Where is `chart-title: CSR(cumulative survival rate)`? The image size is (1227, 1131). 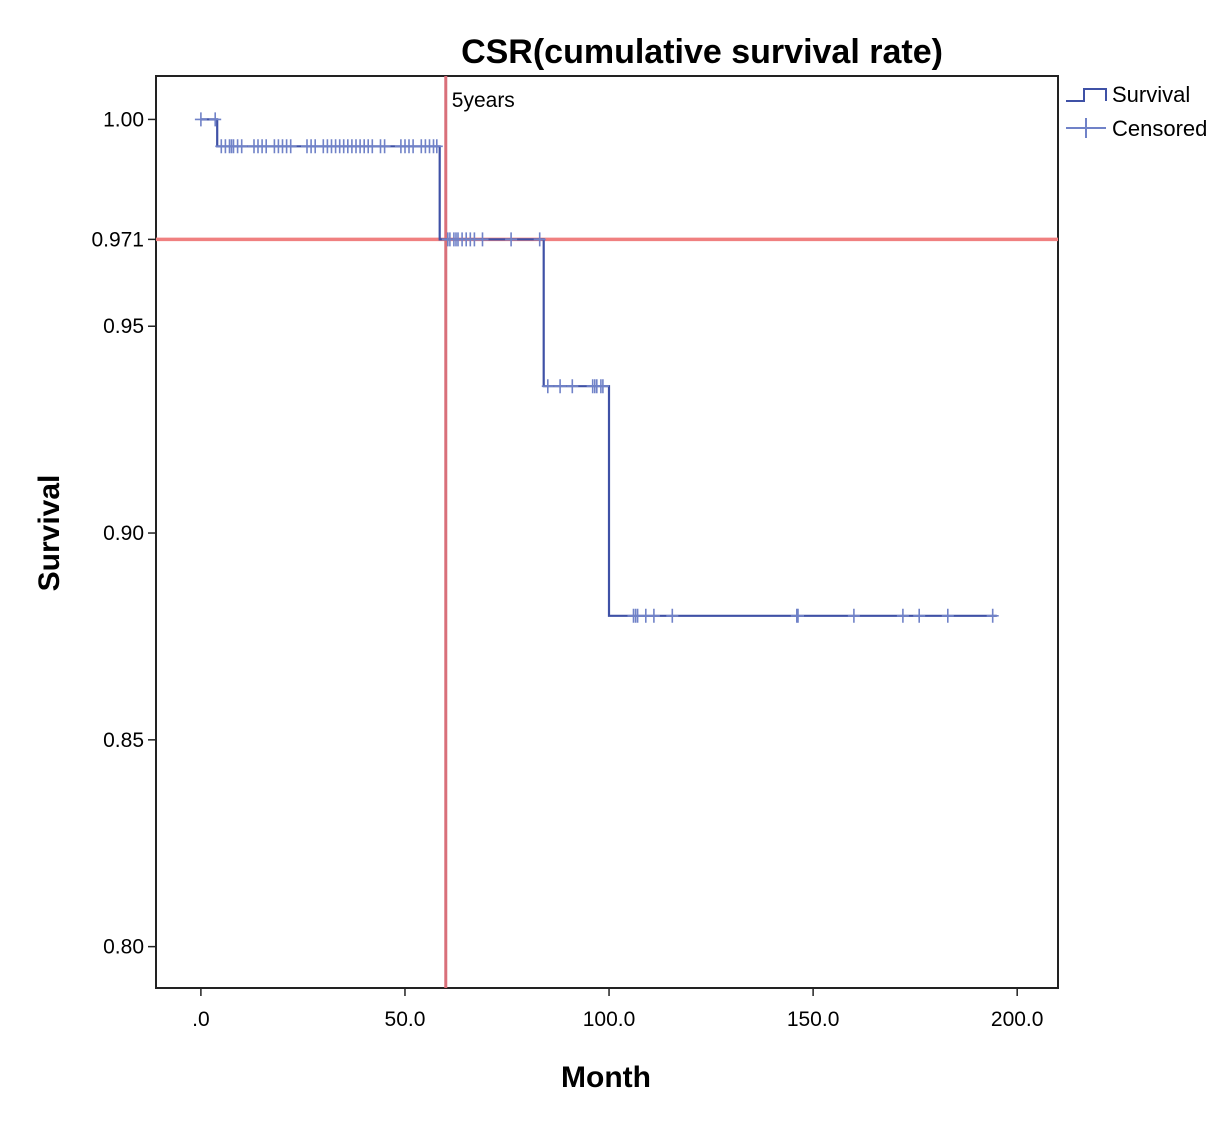
chart-title: CSR(cumulative survival rate) is located at coordinates (702, 52).